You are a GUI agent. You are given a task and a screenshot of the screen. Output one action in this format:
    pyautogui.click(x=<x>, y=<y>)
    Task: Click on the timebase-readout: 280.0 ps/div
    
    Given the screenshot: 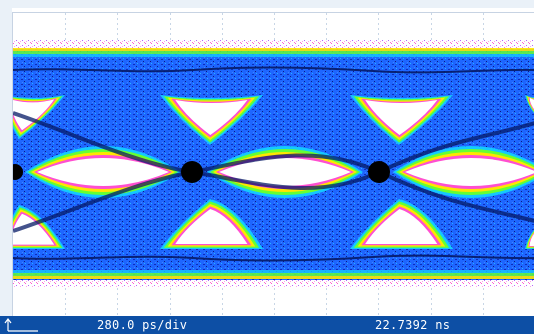 What is the action you would take?
    pyautogui.click(x=142, y=325)
    